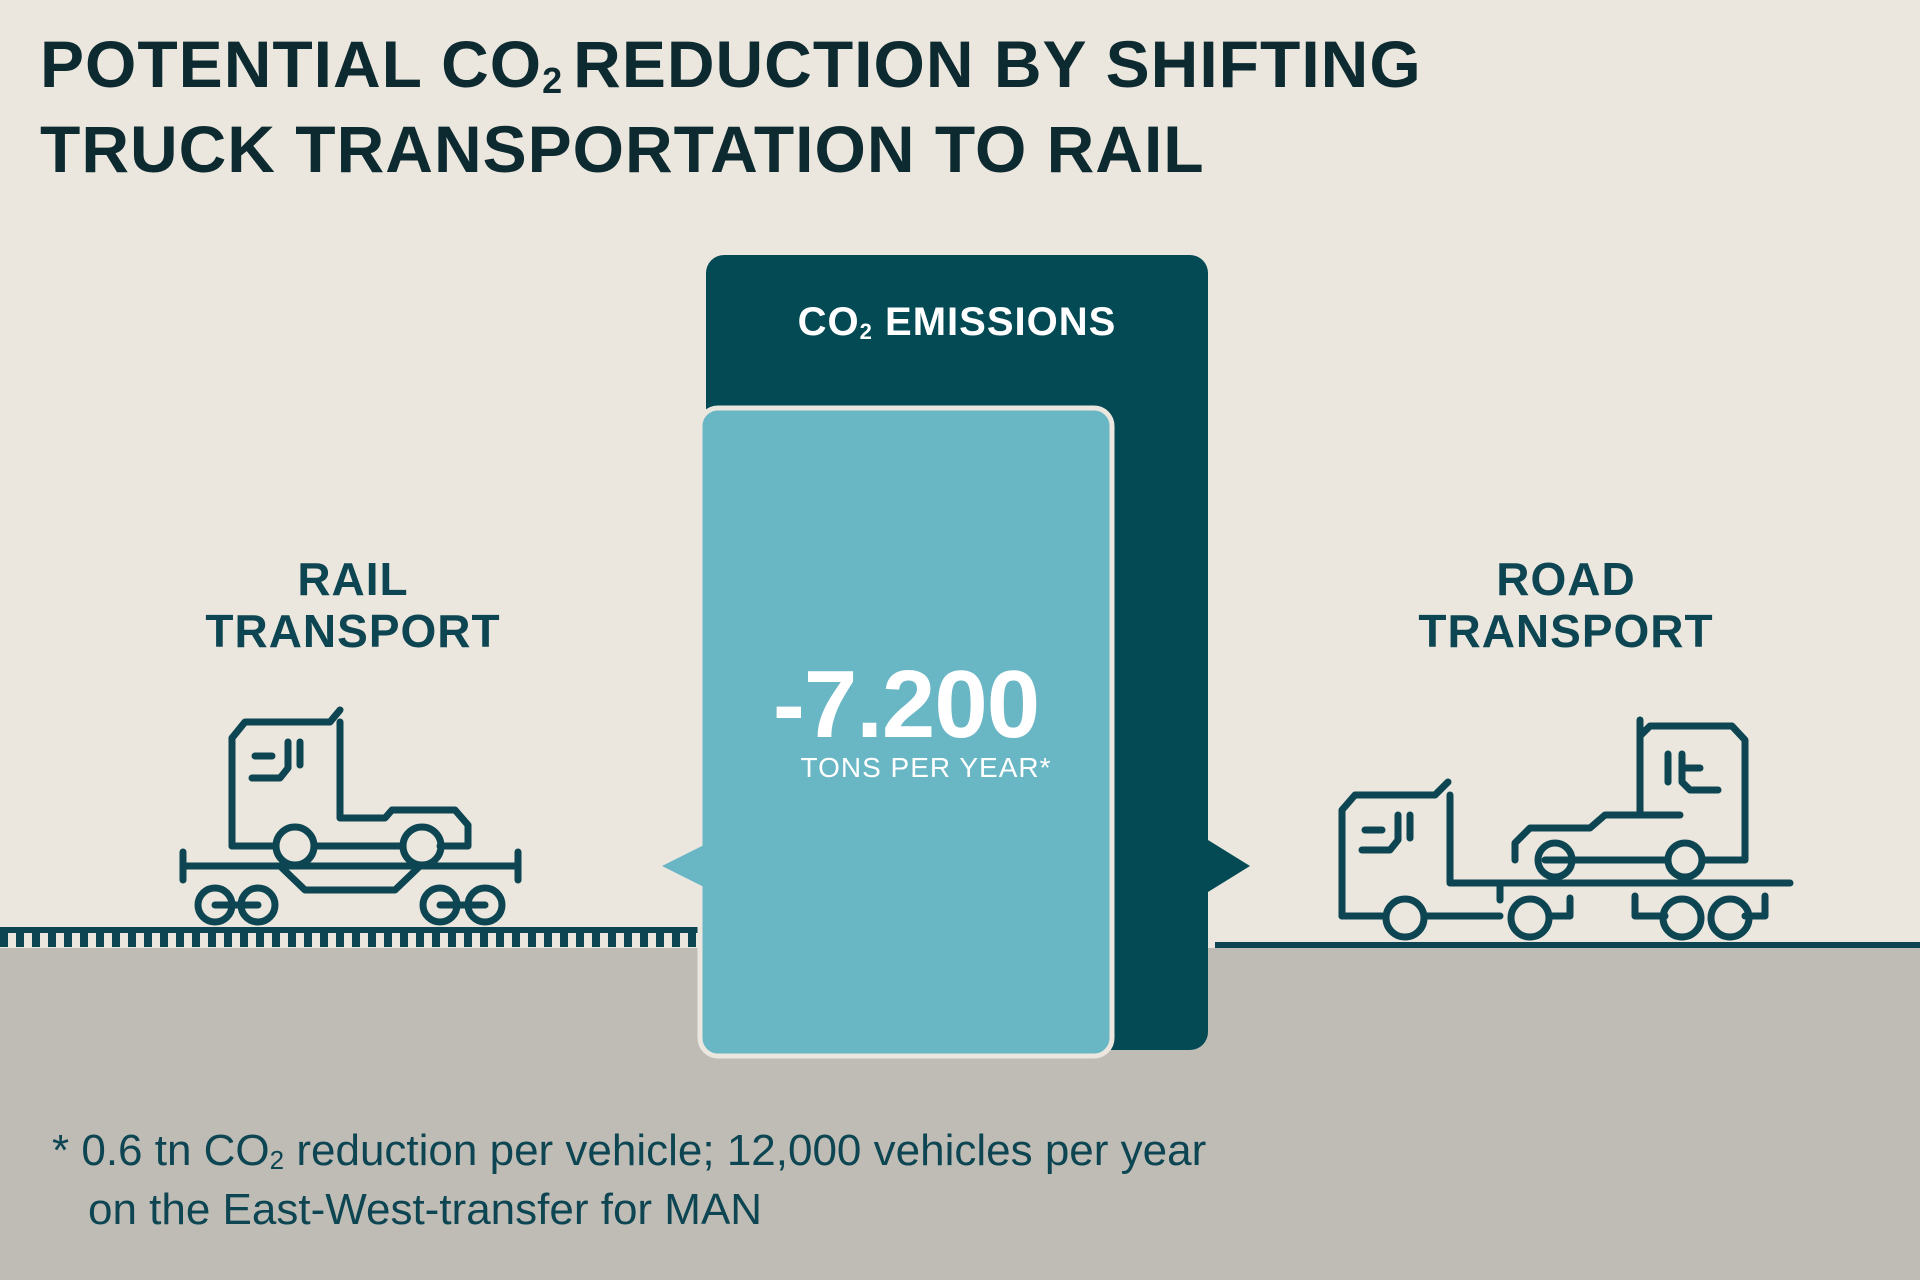  I want to click on rail-track, so click(350, 937).